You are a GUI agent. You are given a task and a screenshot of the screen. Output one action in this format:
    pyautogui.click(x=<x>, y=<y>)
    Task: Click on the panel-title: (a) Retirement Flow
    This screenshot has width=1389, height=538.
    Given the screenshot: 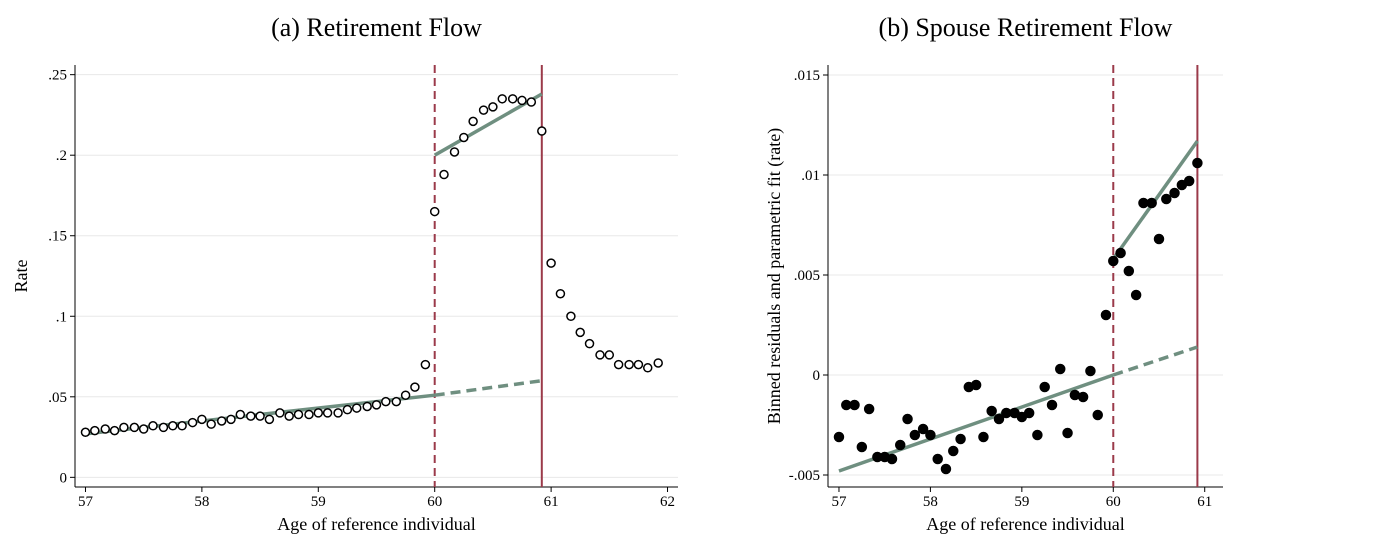 What is the action you would take?
    pyautogui.click(x=376, y=27)
    